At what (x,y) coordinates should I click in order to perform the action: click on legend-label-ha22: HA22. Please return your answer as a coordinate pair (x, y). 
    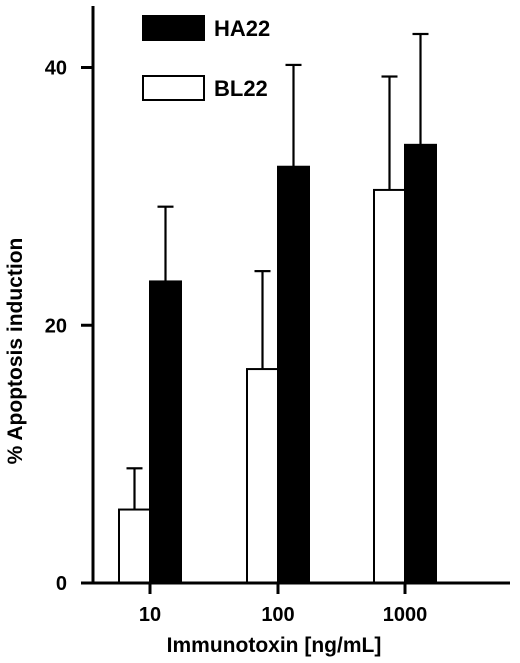
    Looking at the image, I should click on (242, 28).